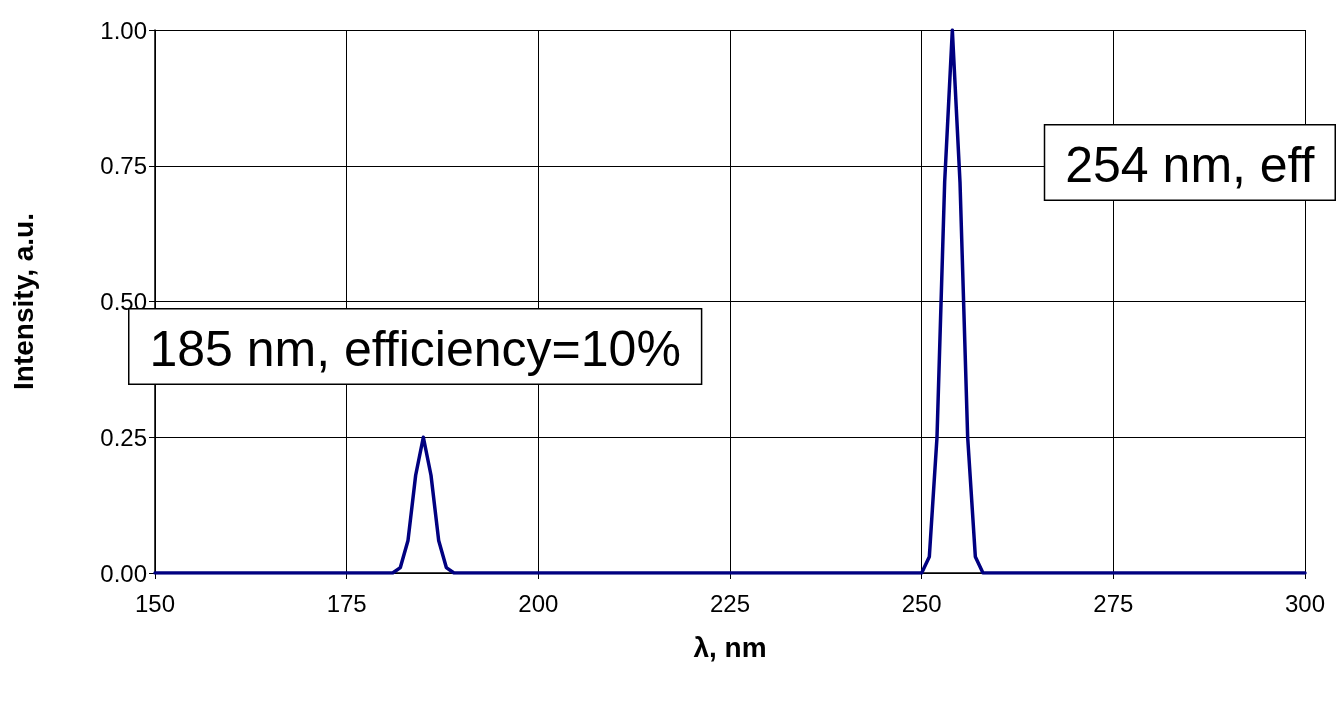 This screenshot has width=1338, height=705. What do you see at coordinates (730, 603) in the screenshot?
I see `x-tick-label: 225` at bounding box center [730, 603].